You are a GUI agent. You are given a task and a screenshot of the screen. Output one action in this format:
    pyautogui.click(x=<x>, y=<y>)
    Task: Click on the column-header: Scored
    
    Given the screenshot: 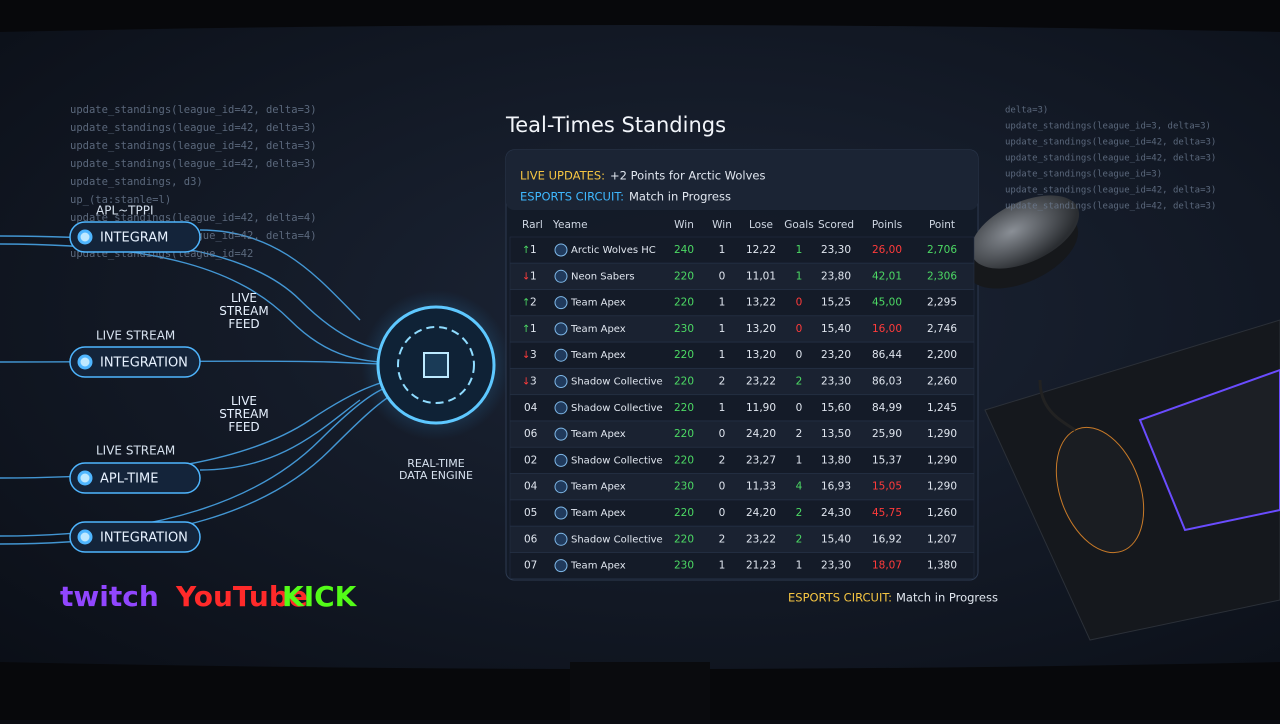 What is the action you would take?
    pyautogui.click(x=836, y=225)
    